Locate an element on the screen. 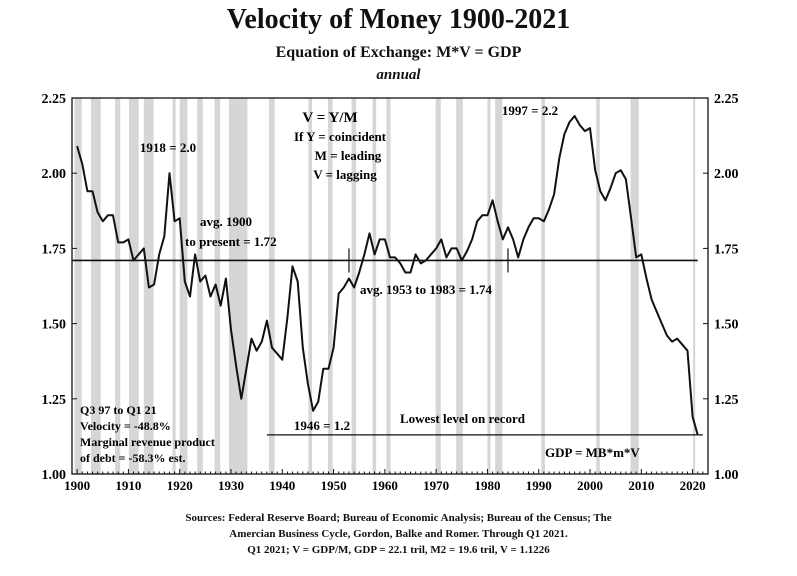 The width and height of the screenshot is (797, 576). y-tick-label-left: 1.00 is located at coordinates (54, 475).